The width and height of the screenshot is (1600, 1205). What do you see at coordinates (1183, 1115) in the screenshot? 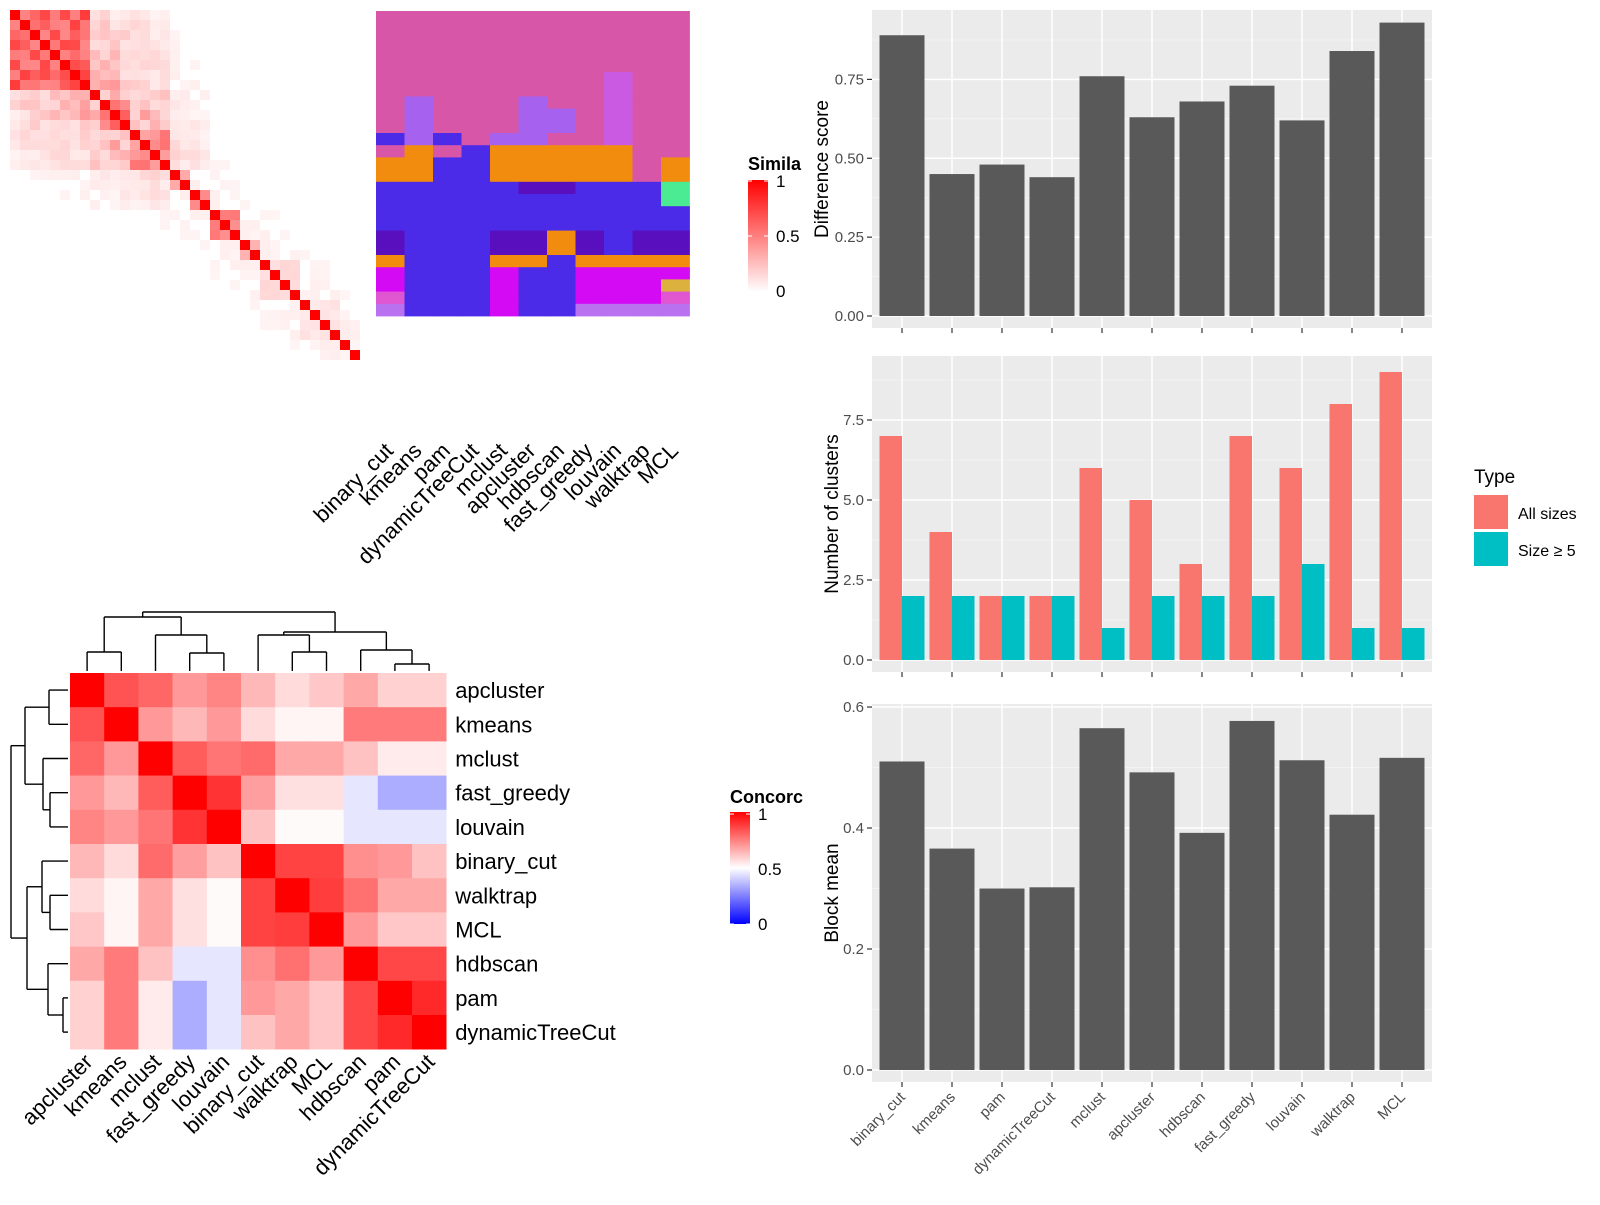
I see `x-tick-label: hdbscan` at bounding box center [1183, 1115].